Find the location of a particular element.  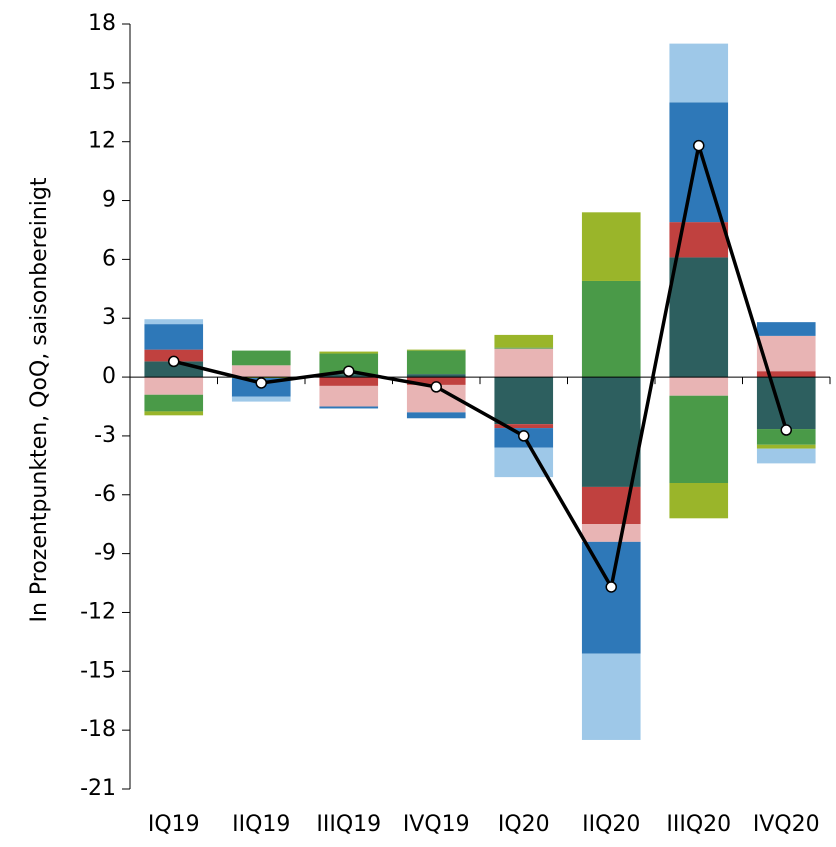

y-tick-label: -21 is located at coordinates (98, 788).